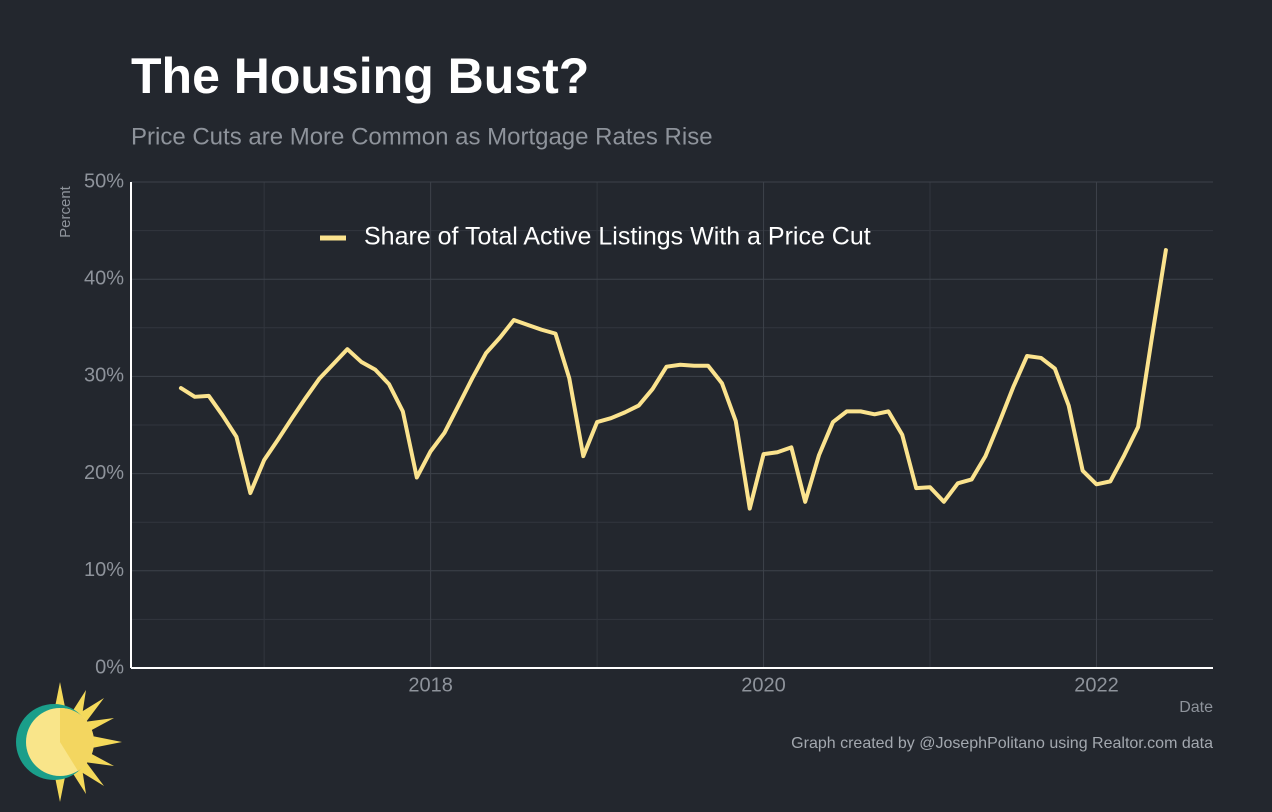  What do you see at coordinates (104, 376) in the screenshot?
I see `y-tick-label: 30%` at bounding box center [104, 376].